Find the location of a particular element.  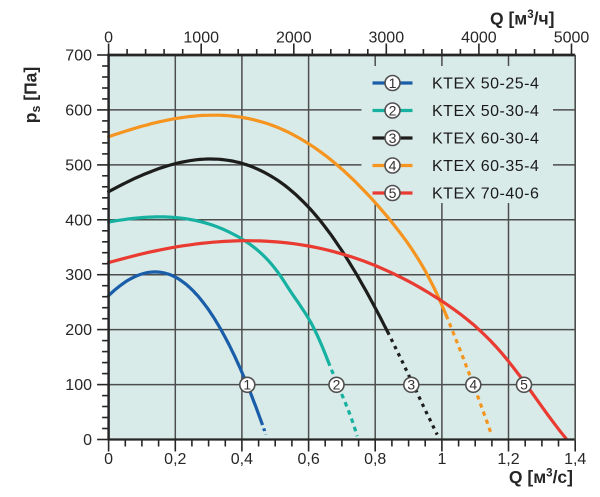

svg-text: 600 is located at coordinates (78, 110).